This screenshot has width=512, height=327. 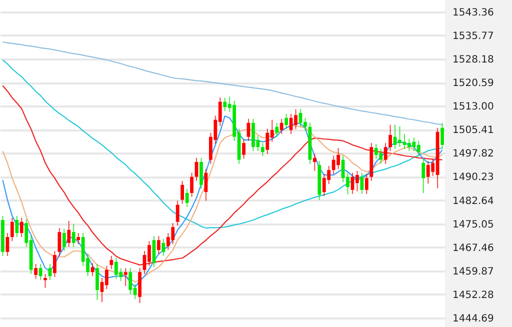 What do you see at coordinates (473, 36) in the screenshot?
I see `y-tick-label: 1535.77` at bounding box center [473, 36].